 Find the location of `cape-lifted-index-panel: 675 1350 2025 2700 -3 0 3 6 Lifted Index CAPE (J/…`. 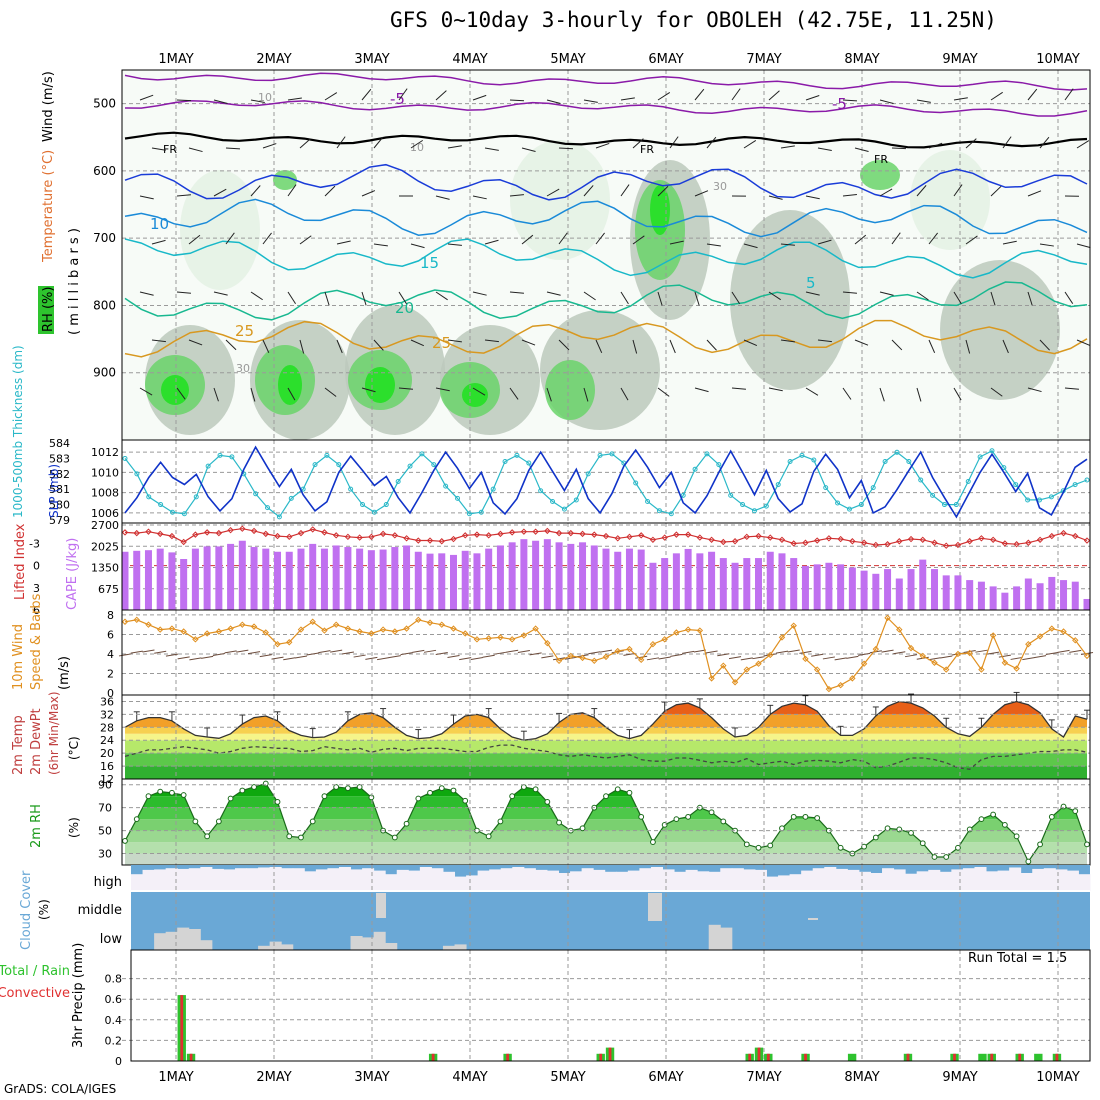

cape-lifted-index-panel: 675 1350 2025 2700 -3 0 3 6 Lifted Index CAPE (J/… is located at coordinates (552, 568).